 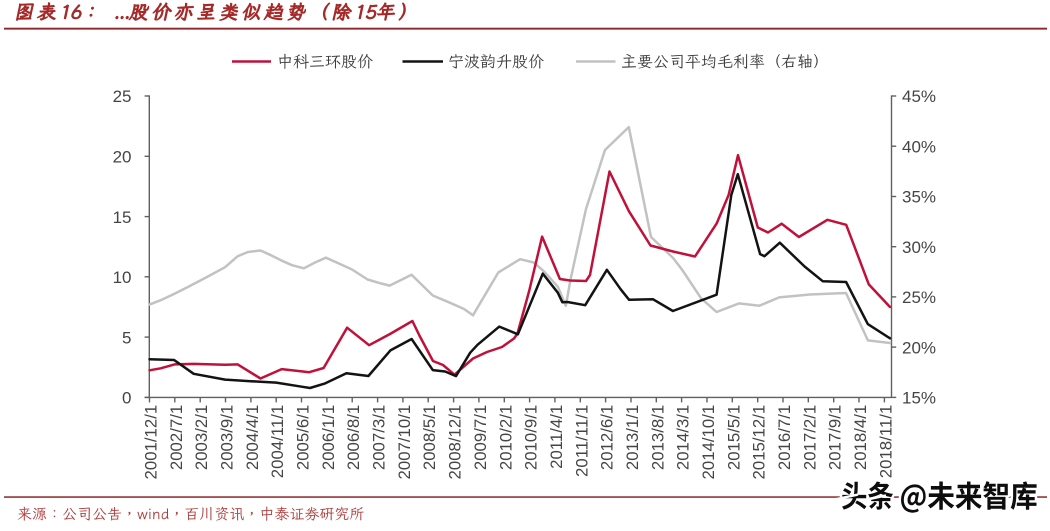 I want to click on svg-text: 2017/9/1, so click(x=835, y=437).